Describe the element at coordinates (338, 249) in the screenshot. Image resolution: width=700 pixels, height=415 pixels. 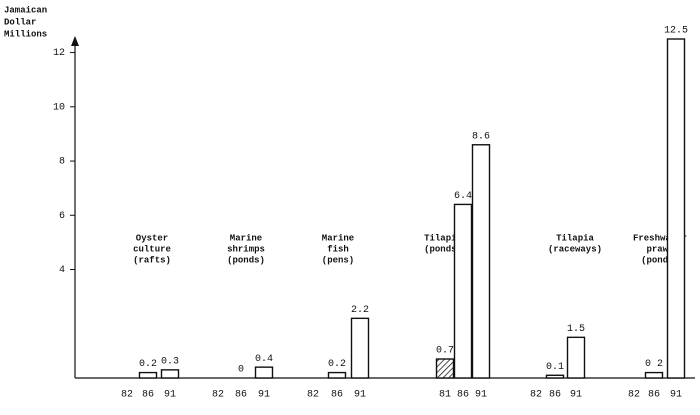
I see `group-label: fish` at that location.